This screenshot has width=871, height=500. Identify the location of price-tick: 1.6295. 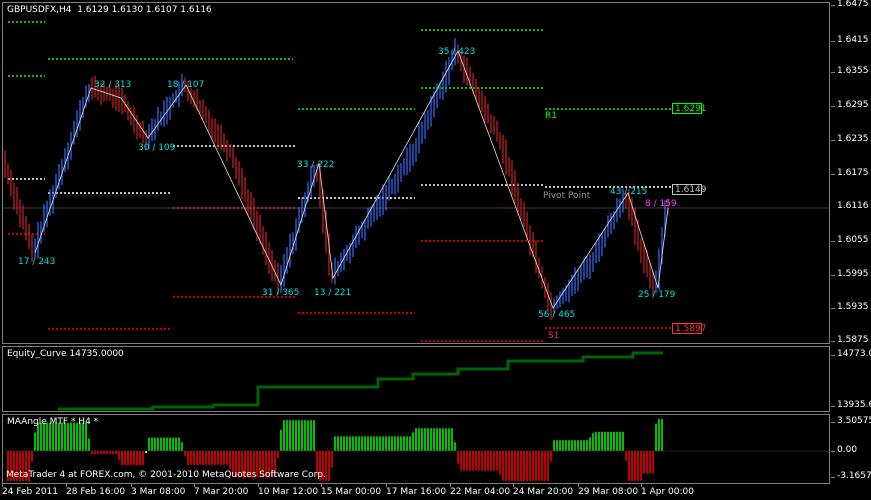
(850, 105).